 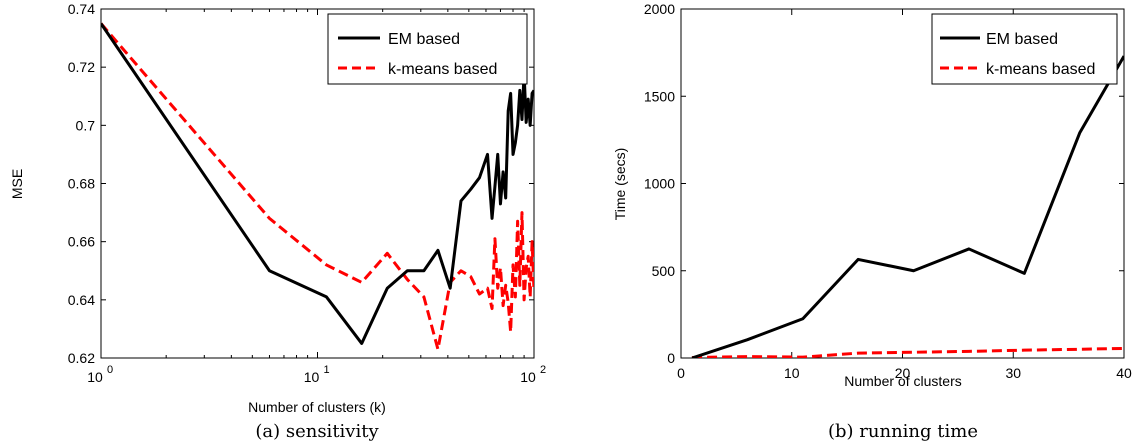 What do you see at coordinates (81, 67) in the screenshot?
I see `y-tick-label: 0.72` at bounding box center [81, 67].